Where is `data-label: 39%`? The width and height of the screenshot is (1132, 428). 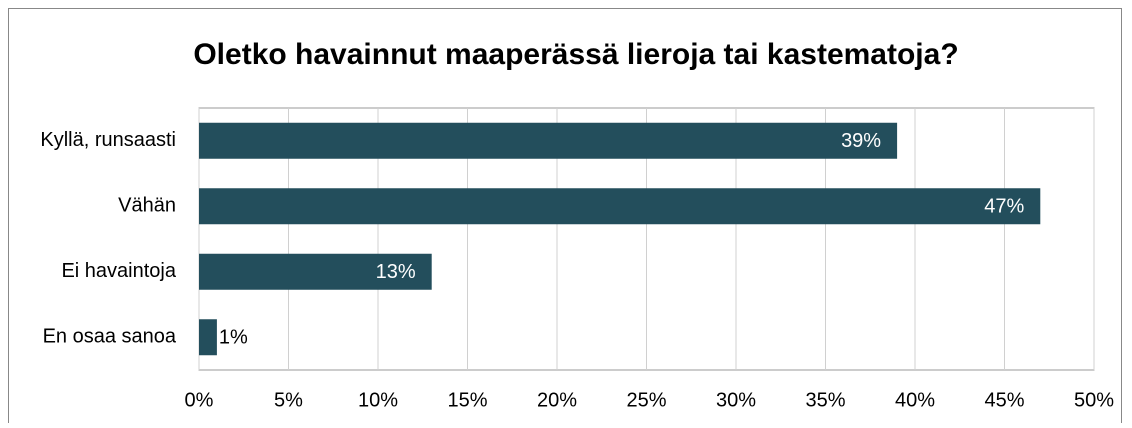 data-label: 39% is located at coordinates (861, 141).